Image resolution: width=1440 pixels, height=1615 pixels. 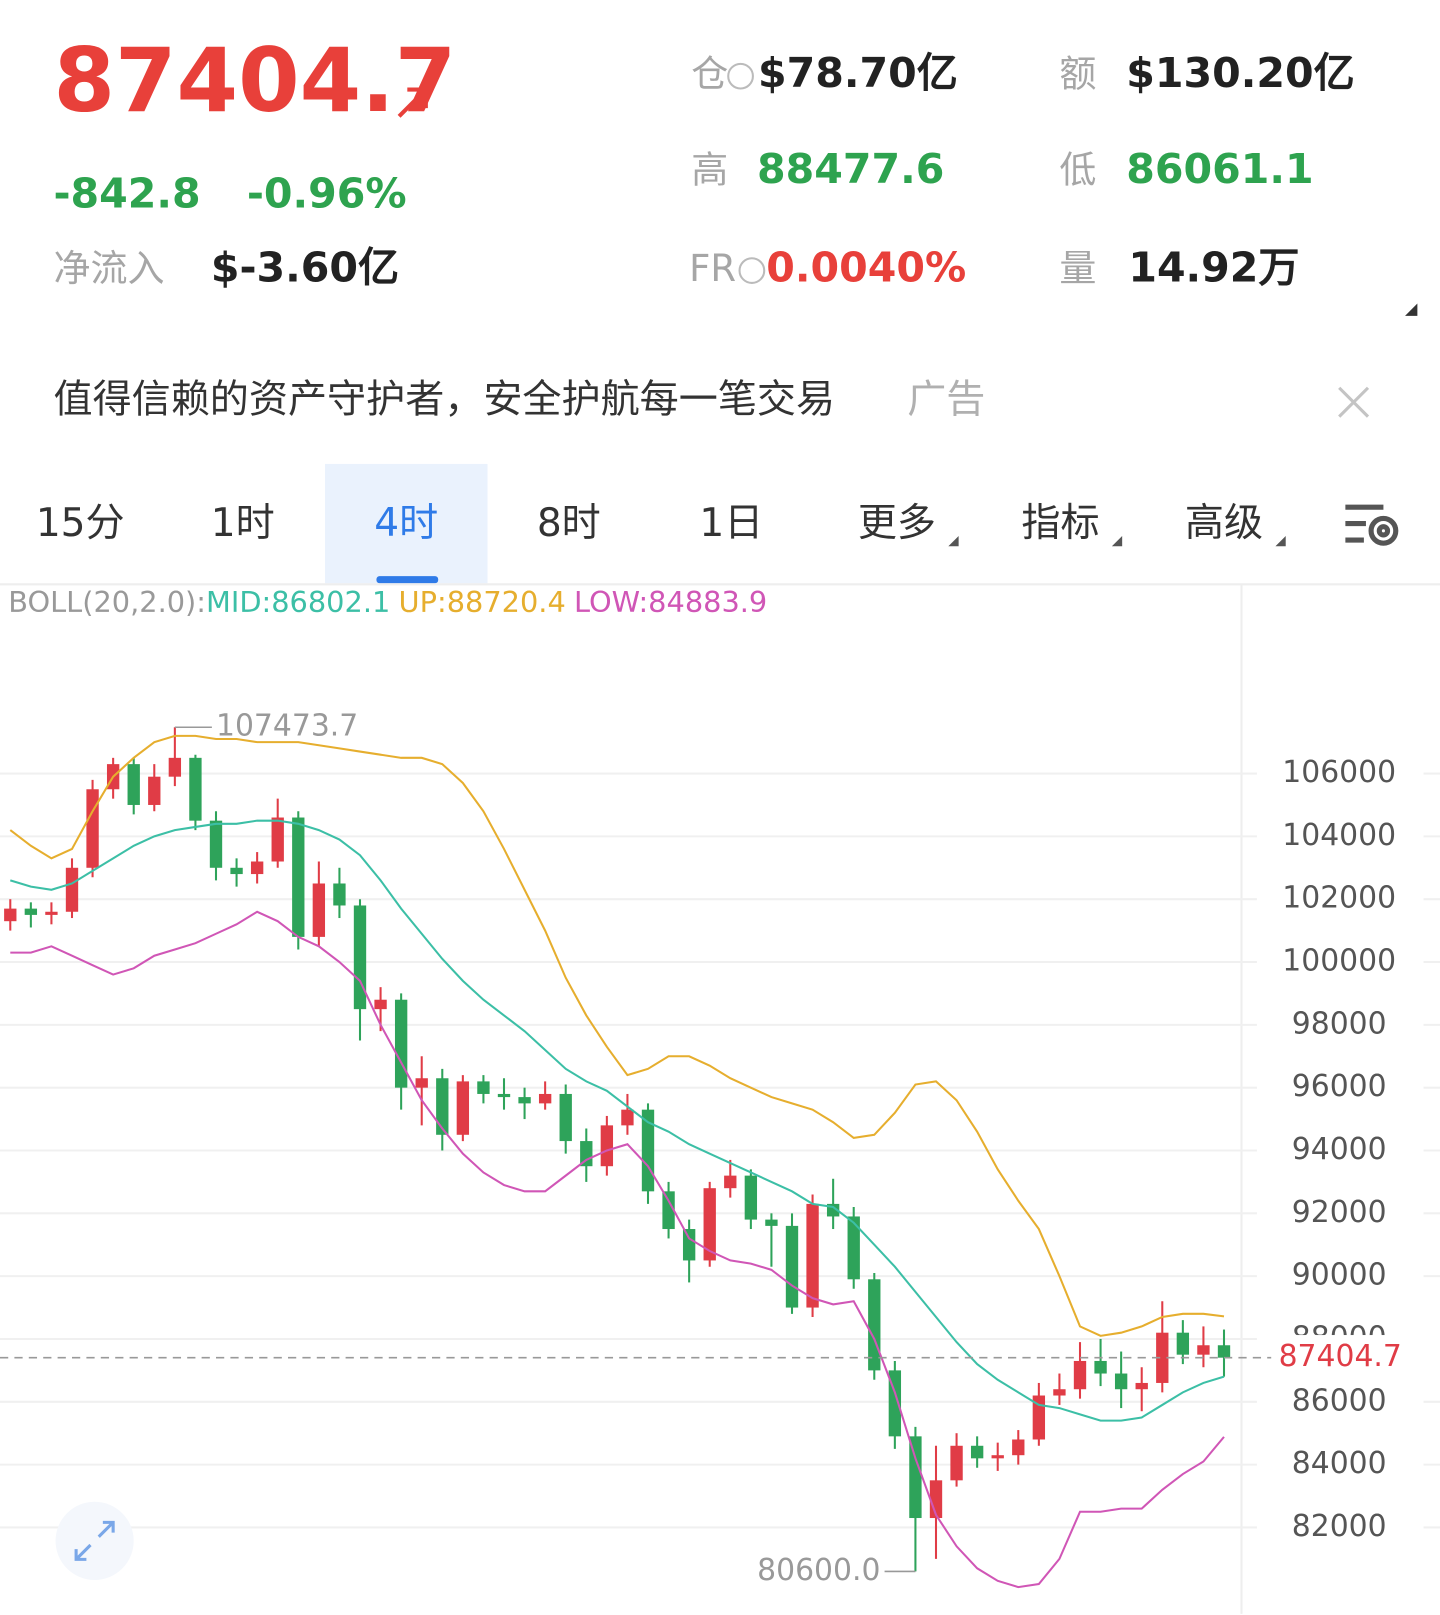 What do you see at coordinates (1411, 309) in the screenshot?
I see `expand-corner` at bounding box center [1411, 309].